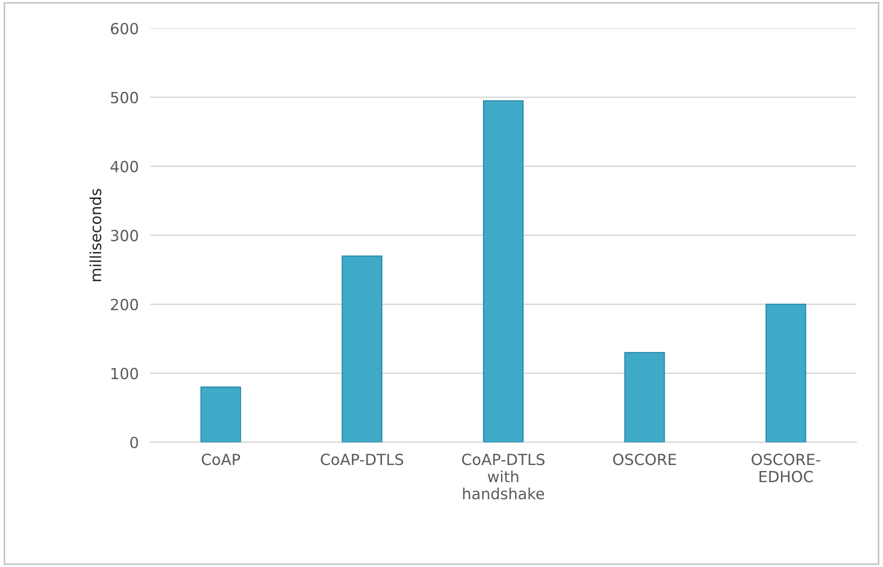  What do you see at coordinates (644, 460) in the screenshot?
I see `x-tick-label: OSCORE` at bounding box center [644, 460].